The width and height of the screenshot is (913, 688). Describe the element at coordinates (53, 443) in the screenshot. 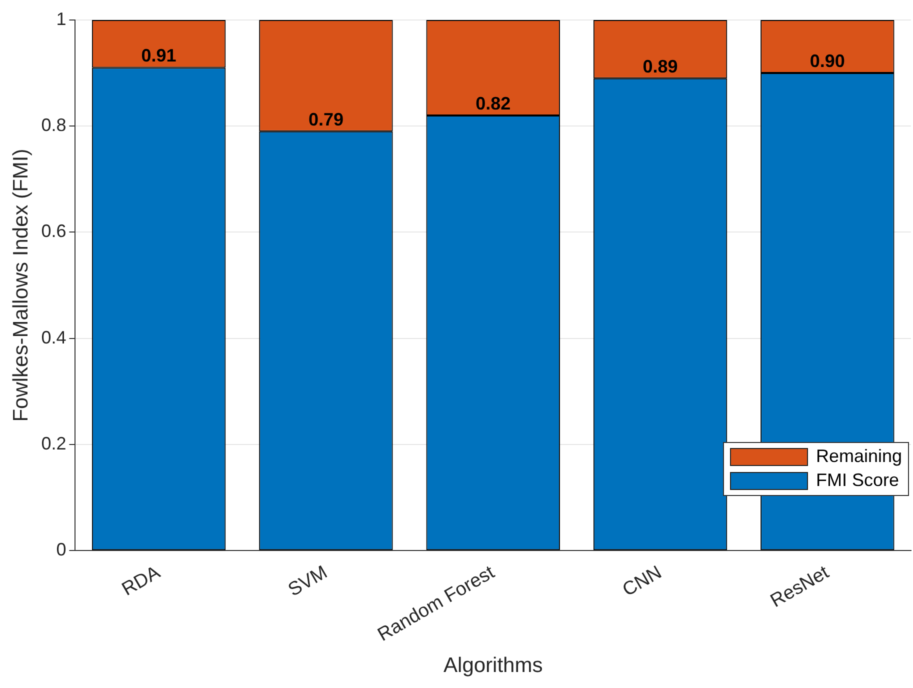

I see `y-tick-label: 0.2` at that location.